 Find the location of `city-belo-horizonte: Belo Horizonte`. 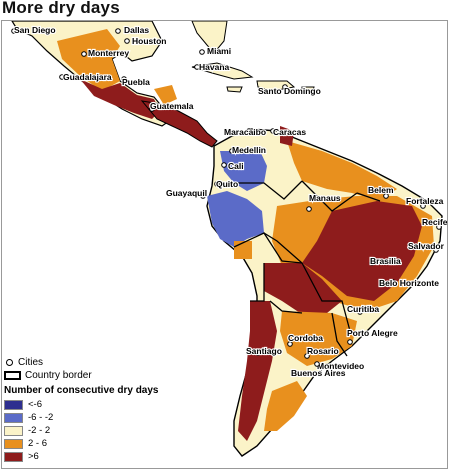

city-belo-horizonte: Belo Horizonte is located at coordinates (409, 283).